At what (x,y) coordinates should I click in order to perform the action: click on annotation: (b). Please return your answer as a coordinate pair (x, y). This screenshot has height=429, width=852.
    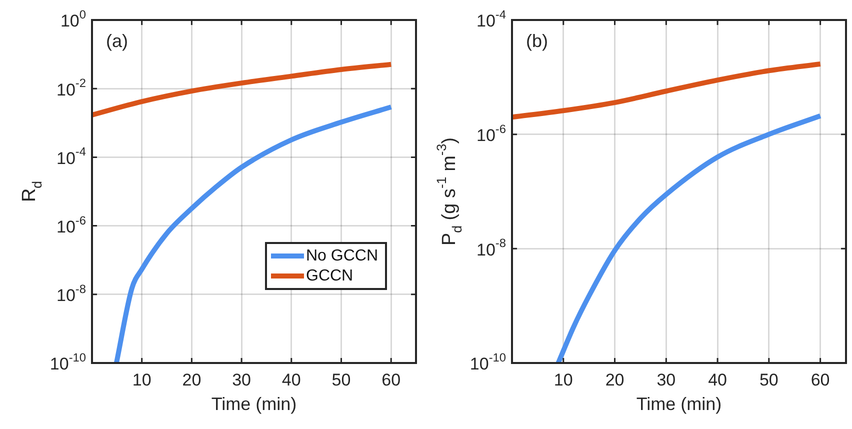
    Looking at the image, I should click on (537, 40).